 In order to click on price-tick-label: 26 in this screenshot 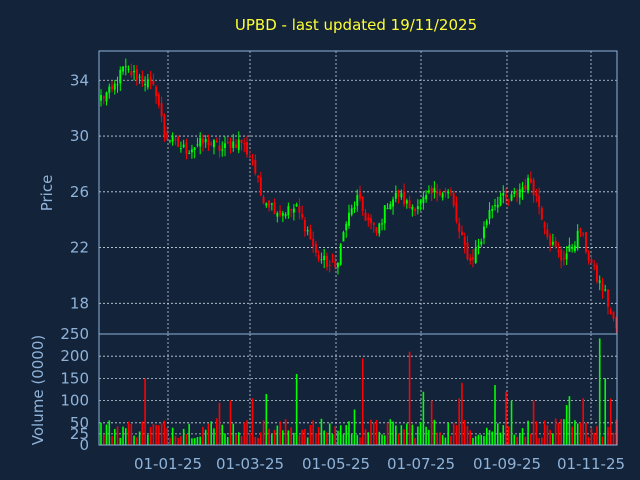, I will do `click(79, 192)`.